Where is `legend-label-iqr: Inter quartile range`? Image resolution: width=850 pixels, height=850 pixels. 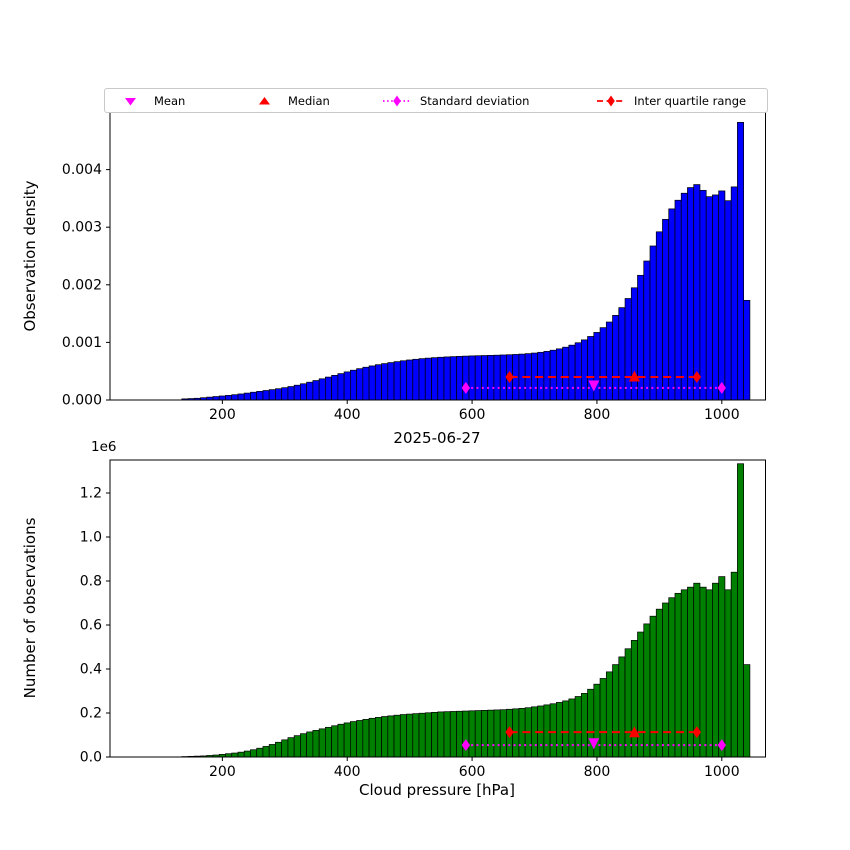 legend-label-iqr: Inter quartile range is located at coordinates (690, 100).